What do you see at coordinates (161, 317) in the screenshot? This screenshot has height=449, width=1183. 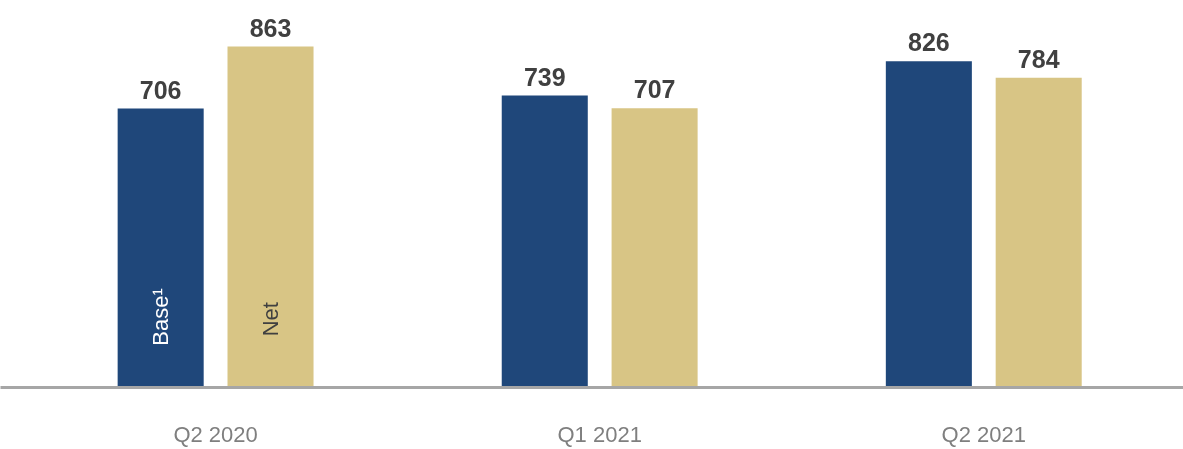 I see `series-label: Base¹` at bounding box center [161, 317].